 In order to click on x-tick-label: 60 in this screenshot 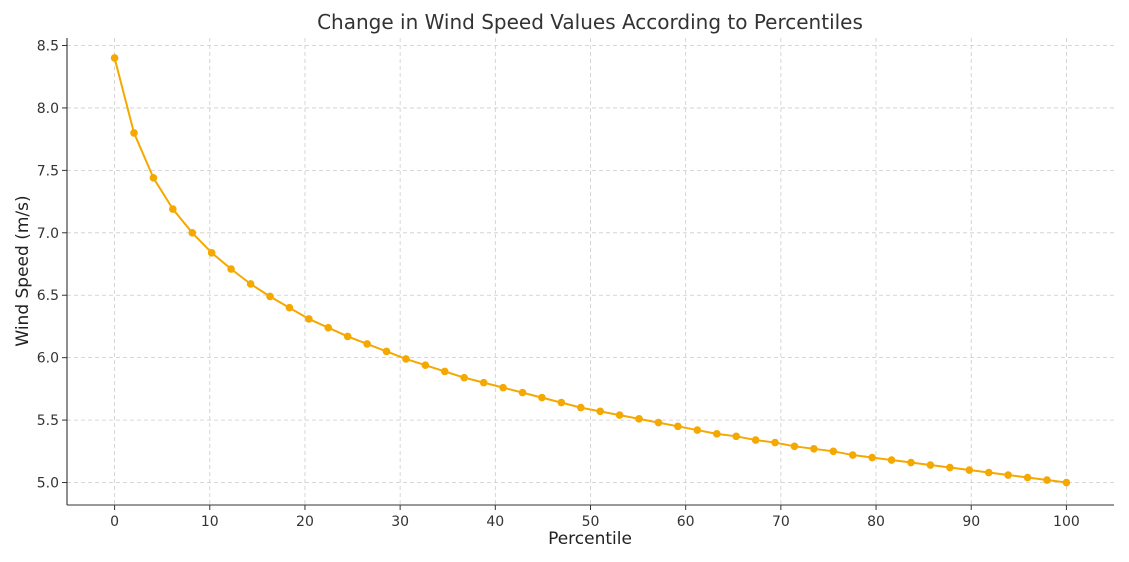, I will do `click(686, 522)`.